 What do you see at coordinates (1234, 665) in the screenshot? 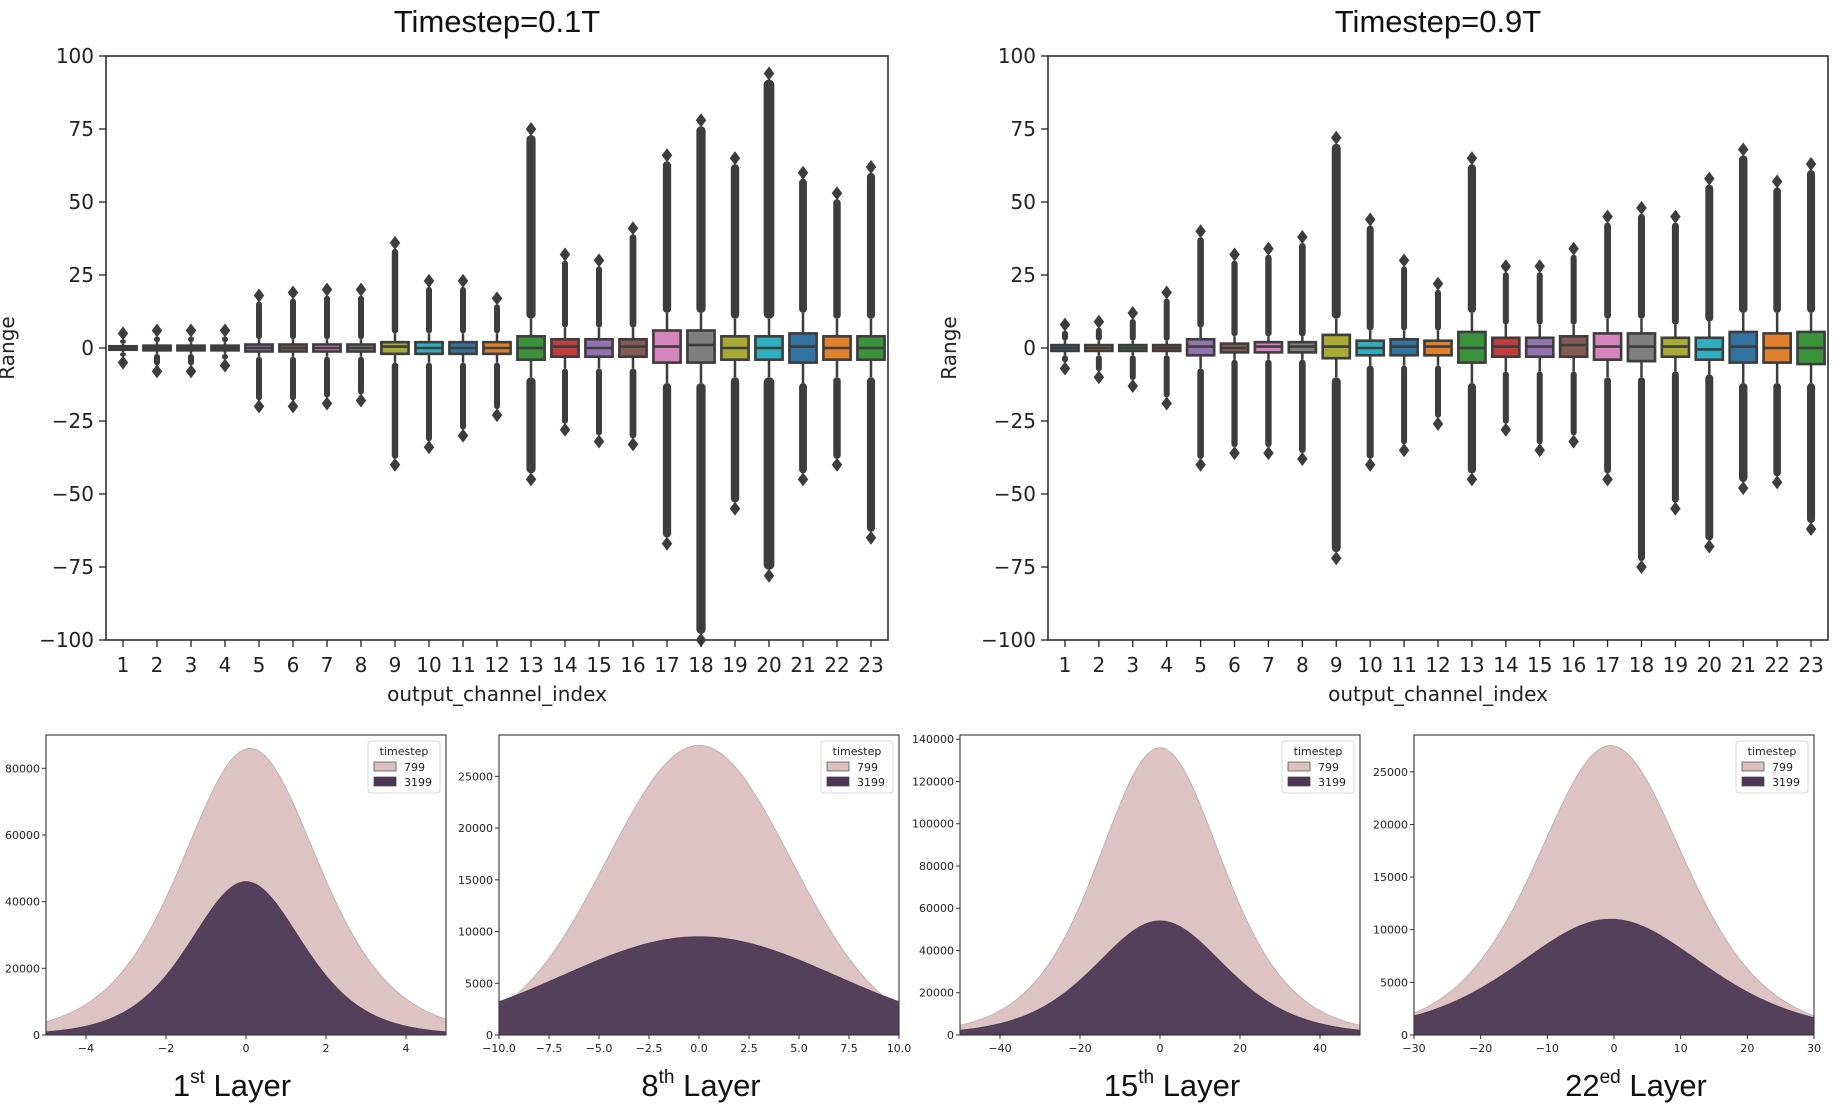
I see `x-tick-label: 6` at bounding box center [1234, 665].